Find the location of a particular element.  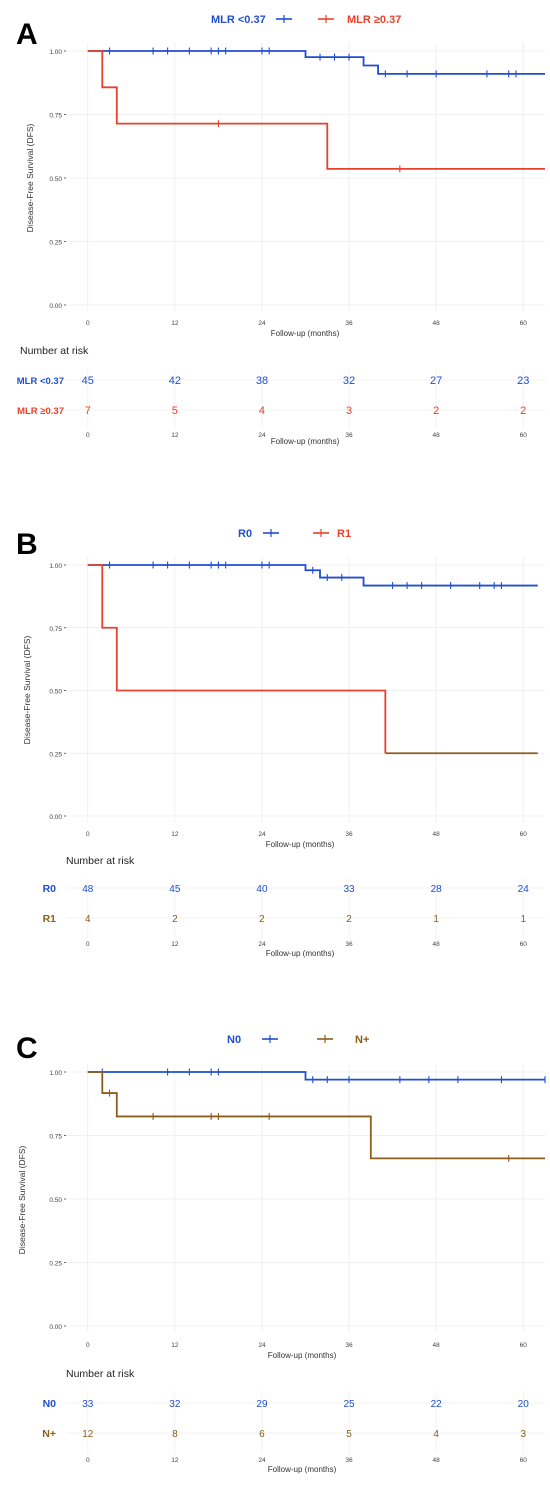

pb-y-tick-label: 0.50 is located at coordinates (55, 692).